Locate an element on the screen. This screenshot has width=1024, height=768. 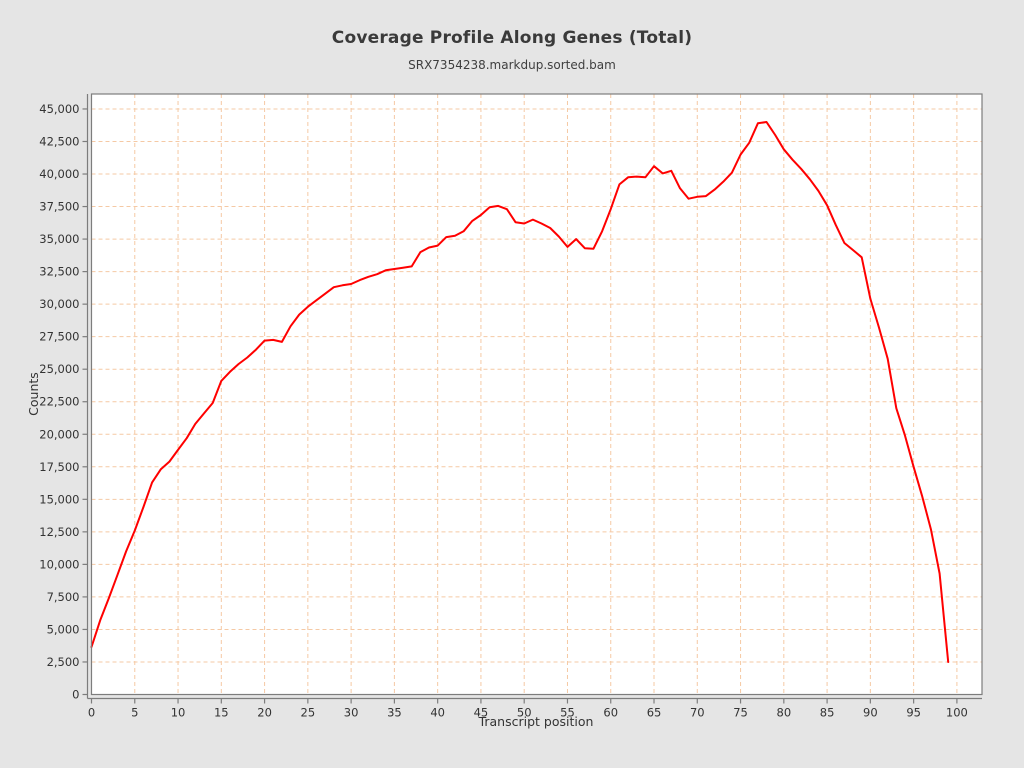
x-tick-label: 65 is located at coordinates (654, 713).